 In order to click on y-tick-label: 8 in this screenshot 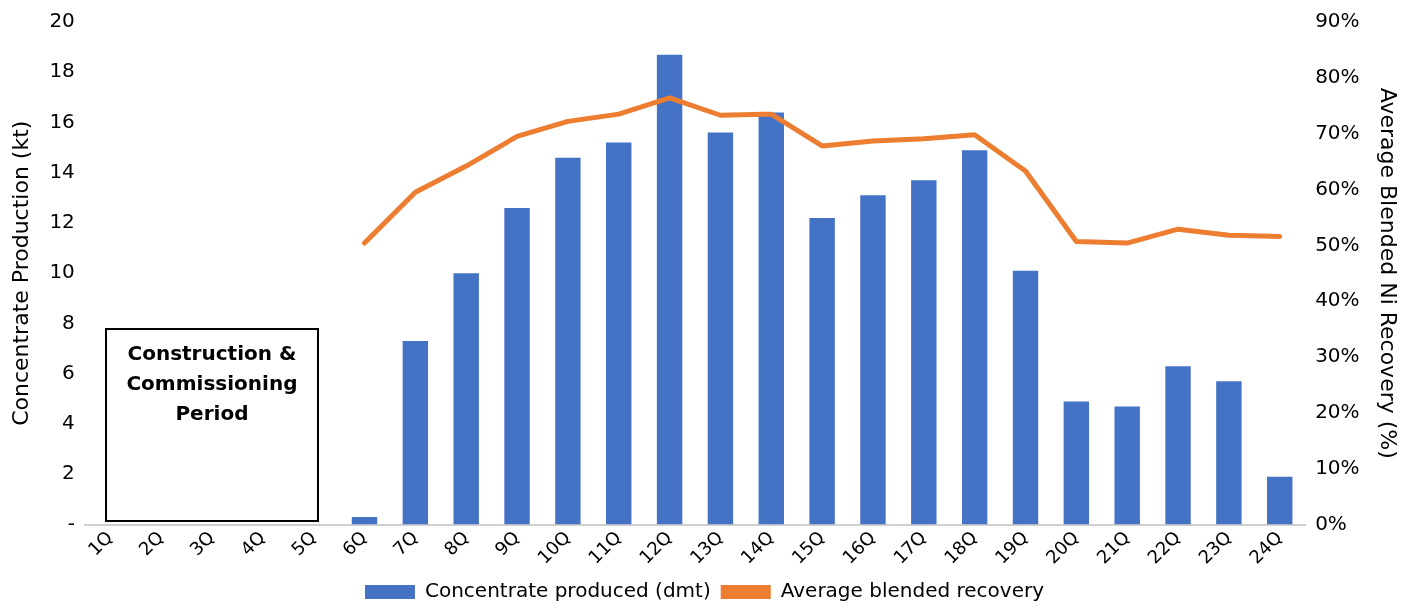, I will do `click(68, 321)`.